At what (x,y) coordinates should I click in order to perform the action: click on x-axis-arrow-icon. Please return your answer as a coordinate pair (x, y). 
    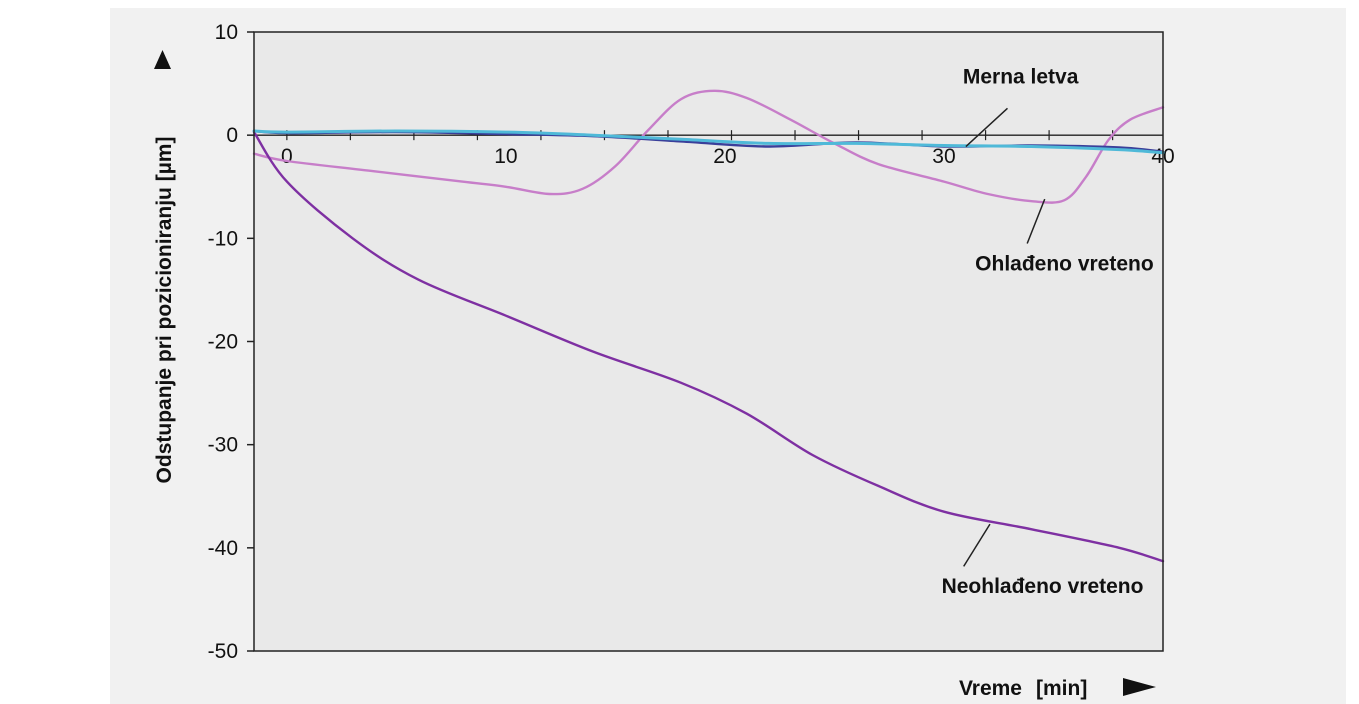
    Looking at the image, I should click on (1139, 687).